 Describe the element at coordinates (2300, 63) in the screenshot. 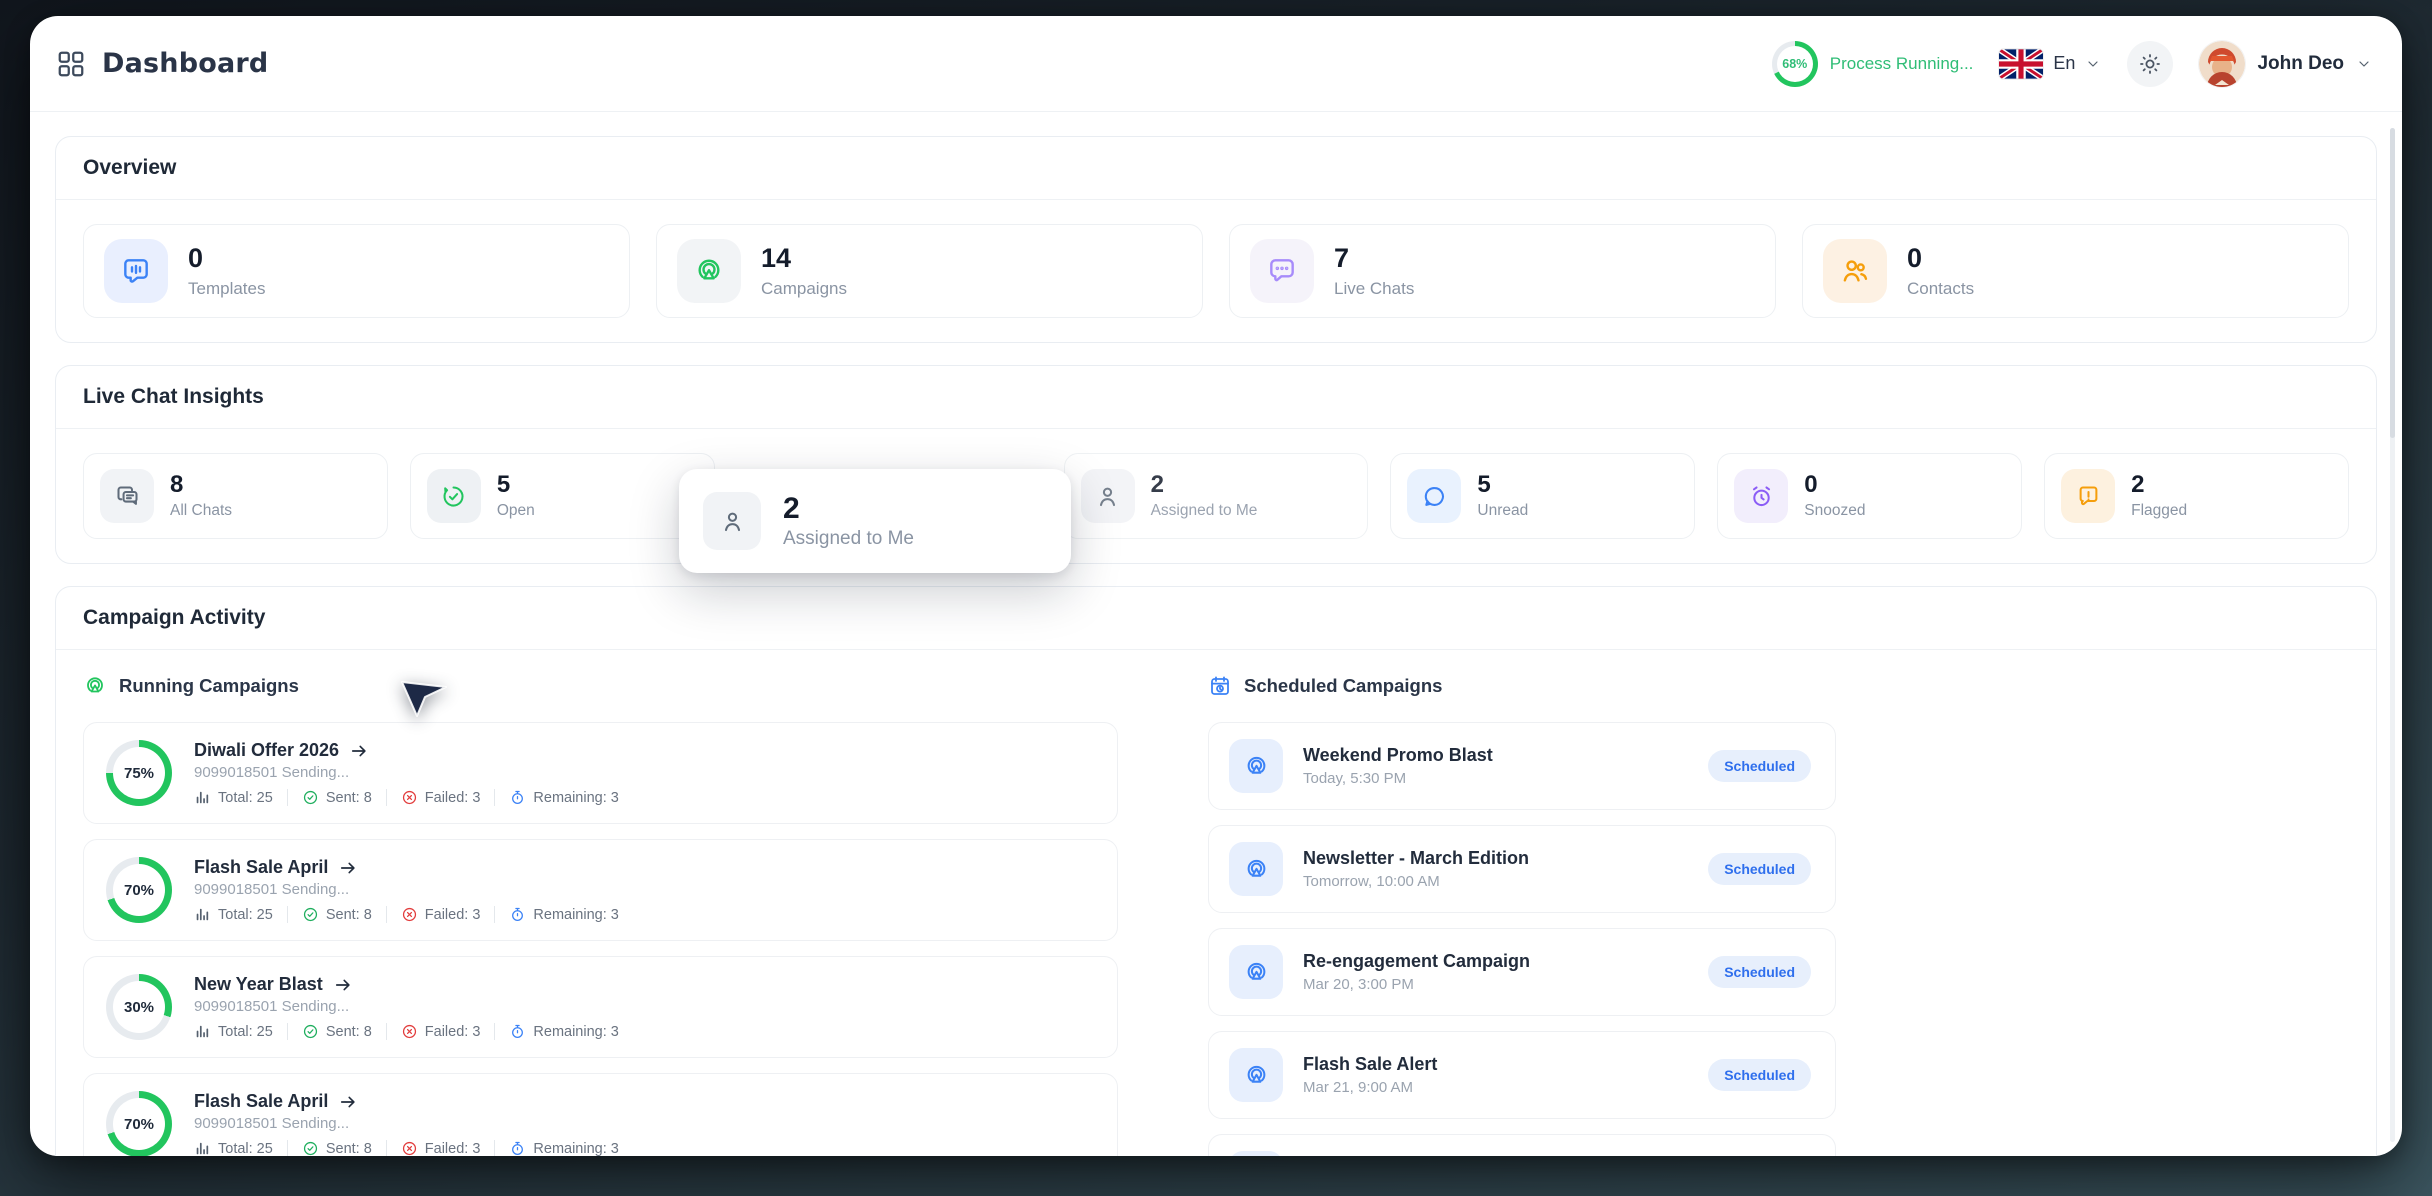

I see `user-name: John Deo` at that location.